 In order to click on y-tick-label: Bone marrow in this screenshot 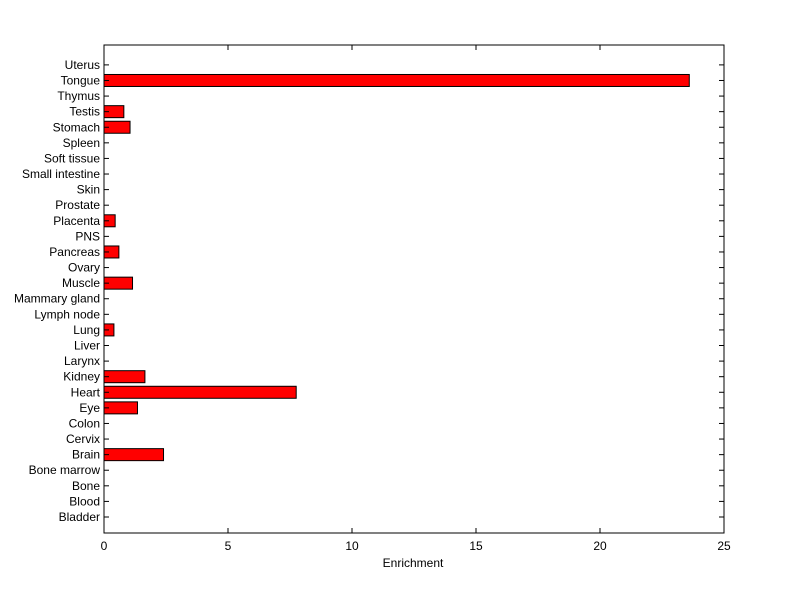, I will do `click(65, 470)`.